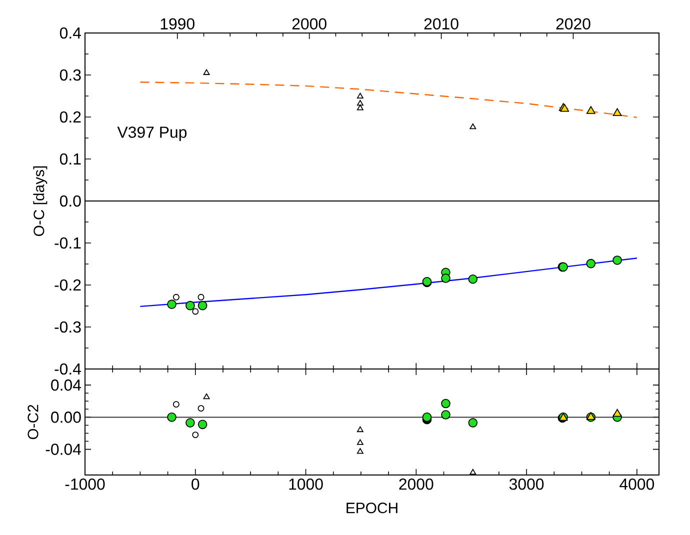  I want to click on y-tick-label: 0.00, so click(66, 417).